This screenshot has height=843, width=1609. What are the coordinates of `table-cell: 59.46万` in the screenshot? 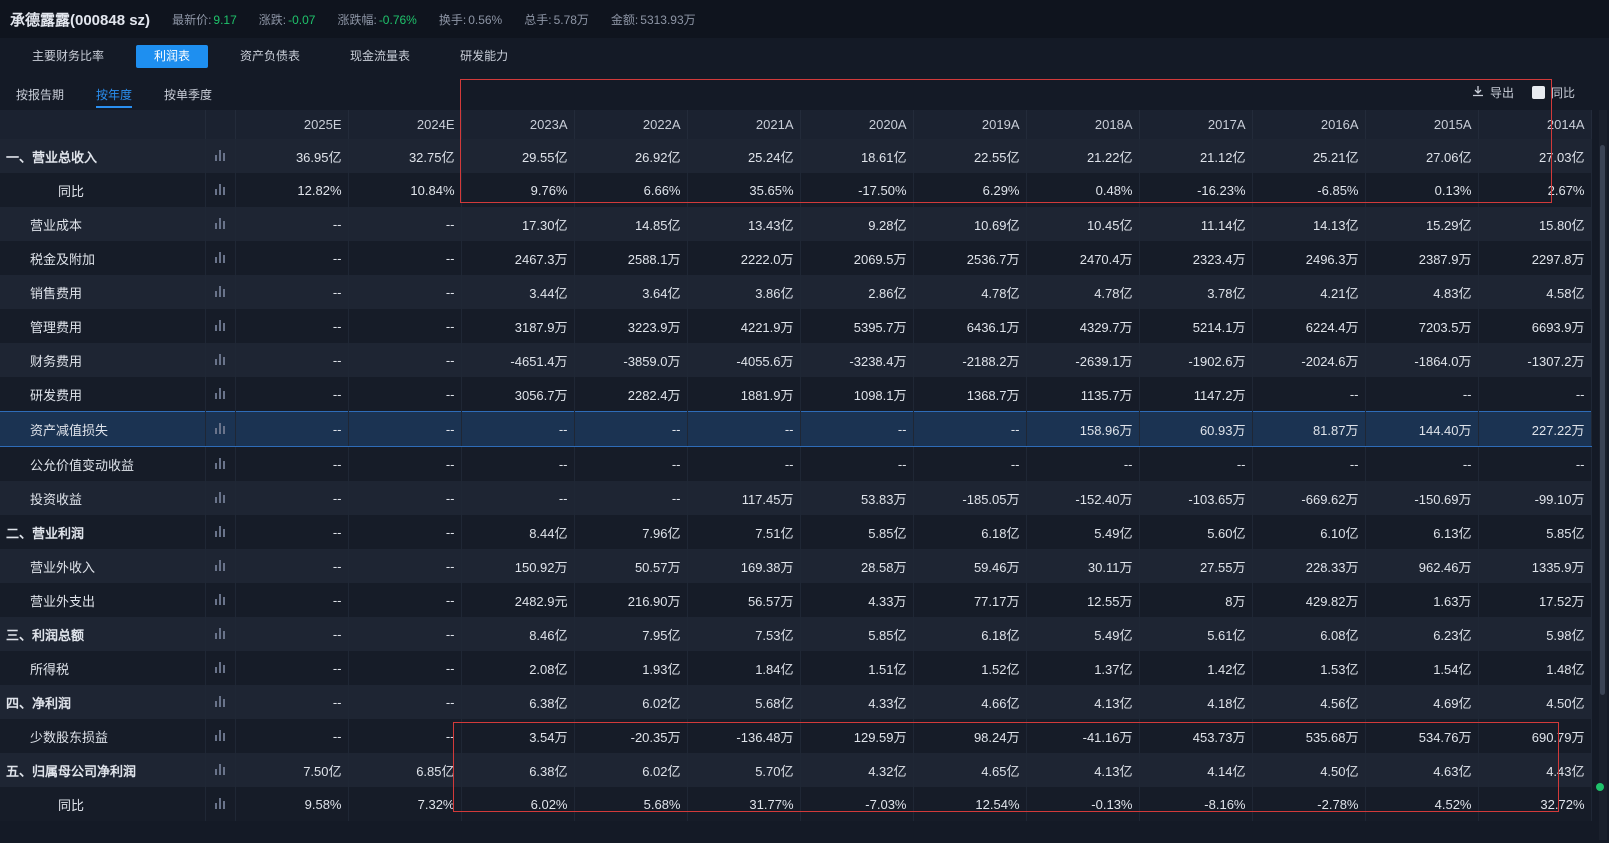 It's located at (970, 566).